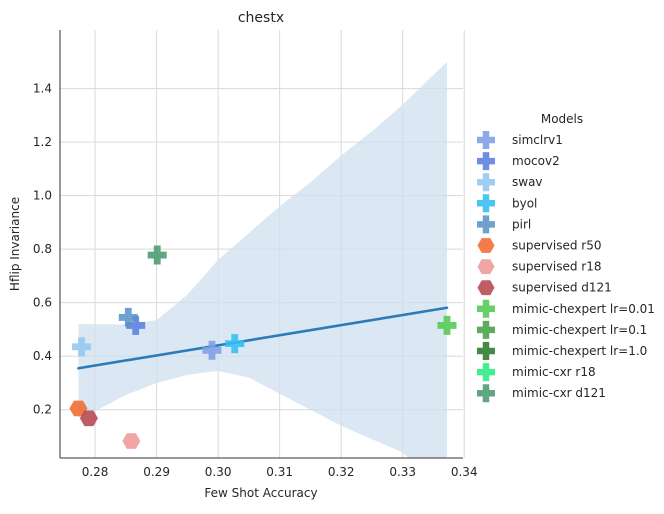 This screenshot has height=514, width=664. What do you see at coordinates (261, 18) in the screenshot?
I see `chart-title: chestx` at bounding box center [261, 18].